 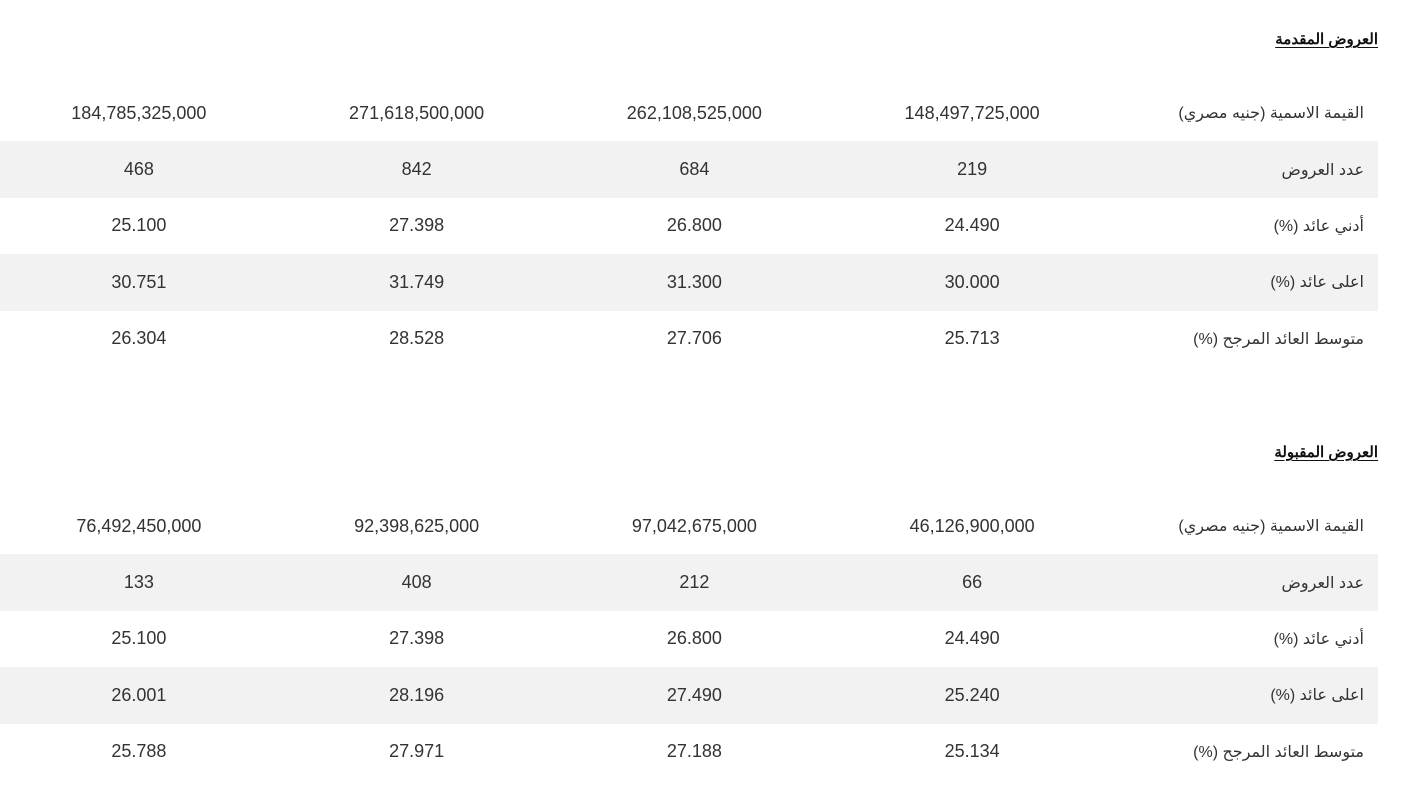 What do you see at coordinates (139, 751) in the screenshot?
I see `cell-value: 25.788` at bounding box center [139, 751].